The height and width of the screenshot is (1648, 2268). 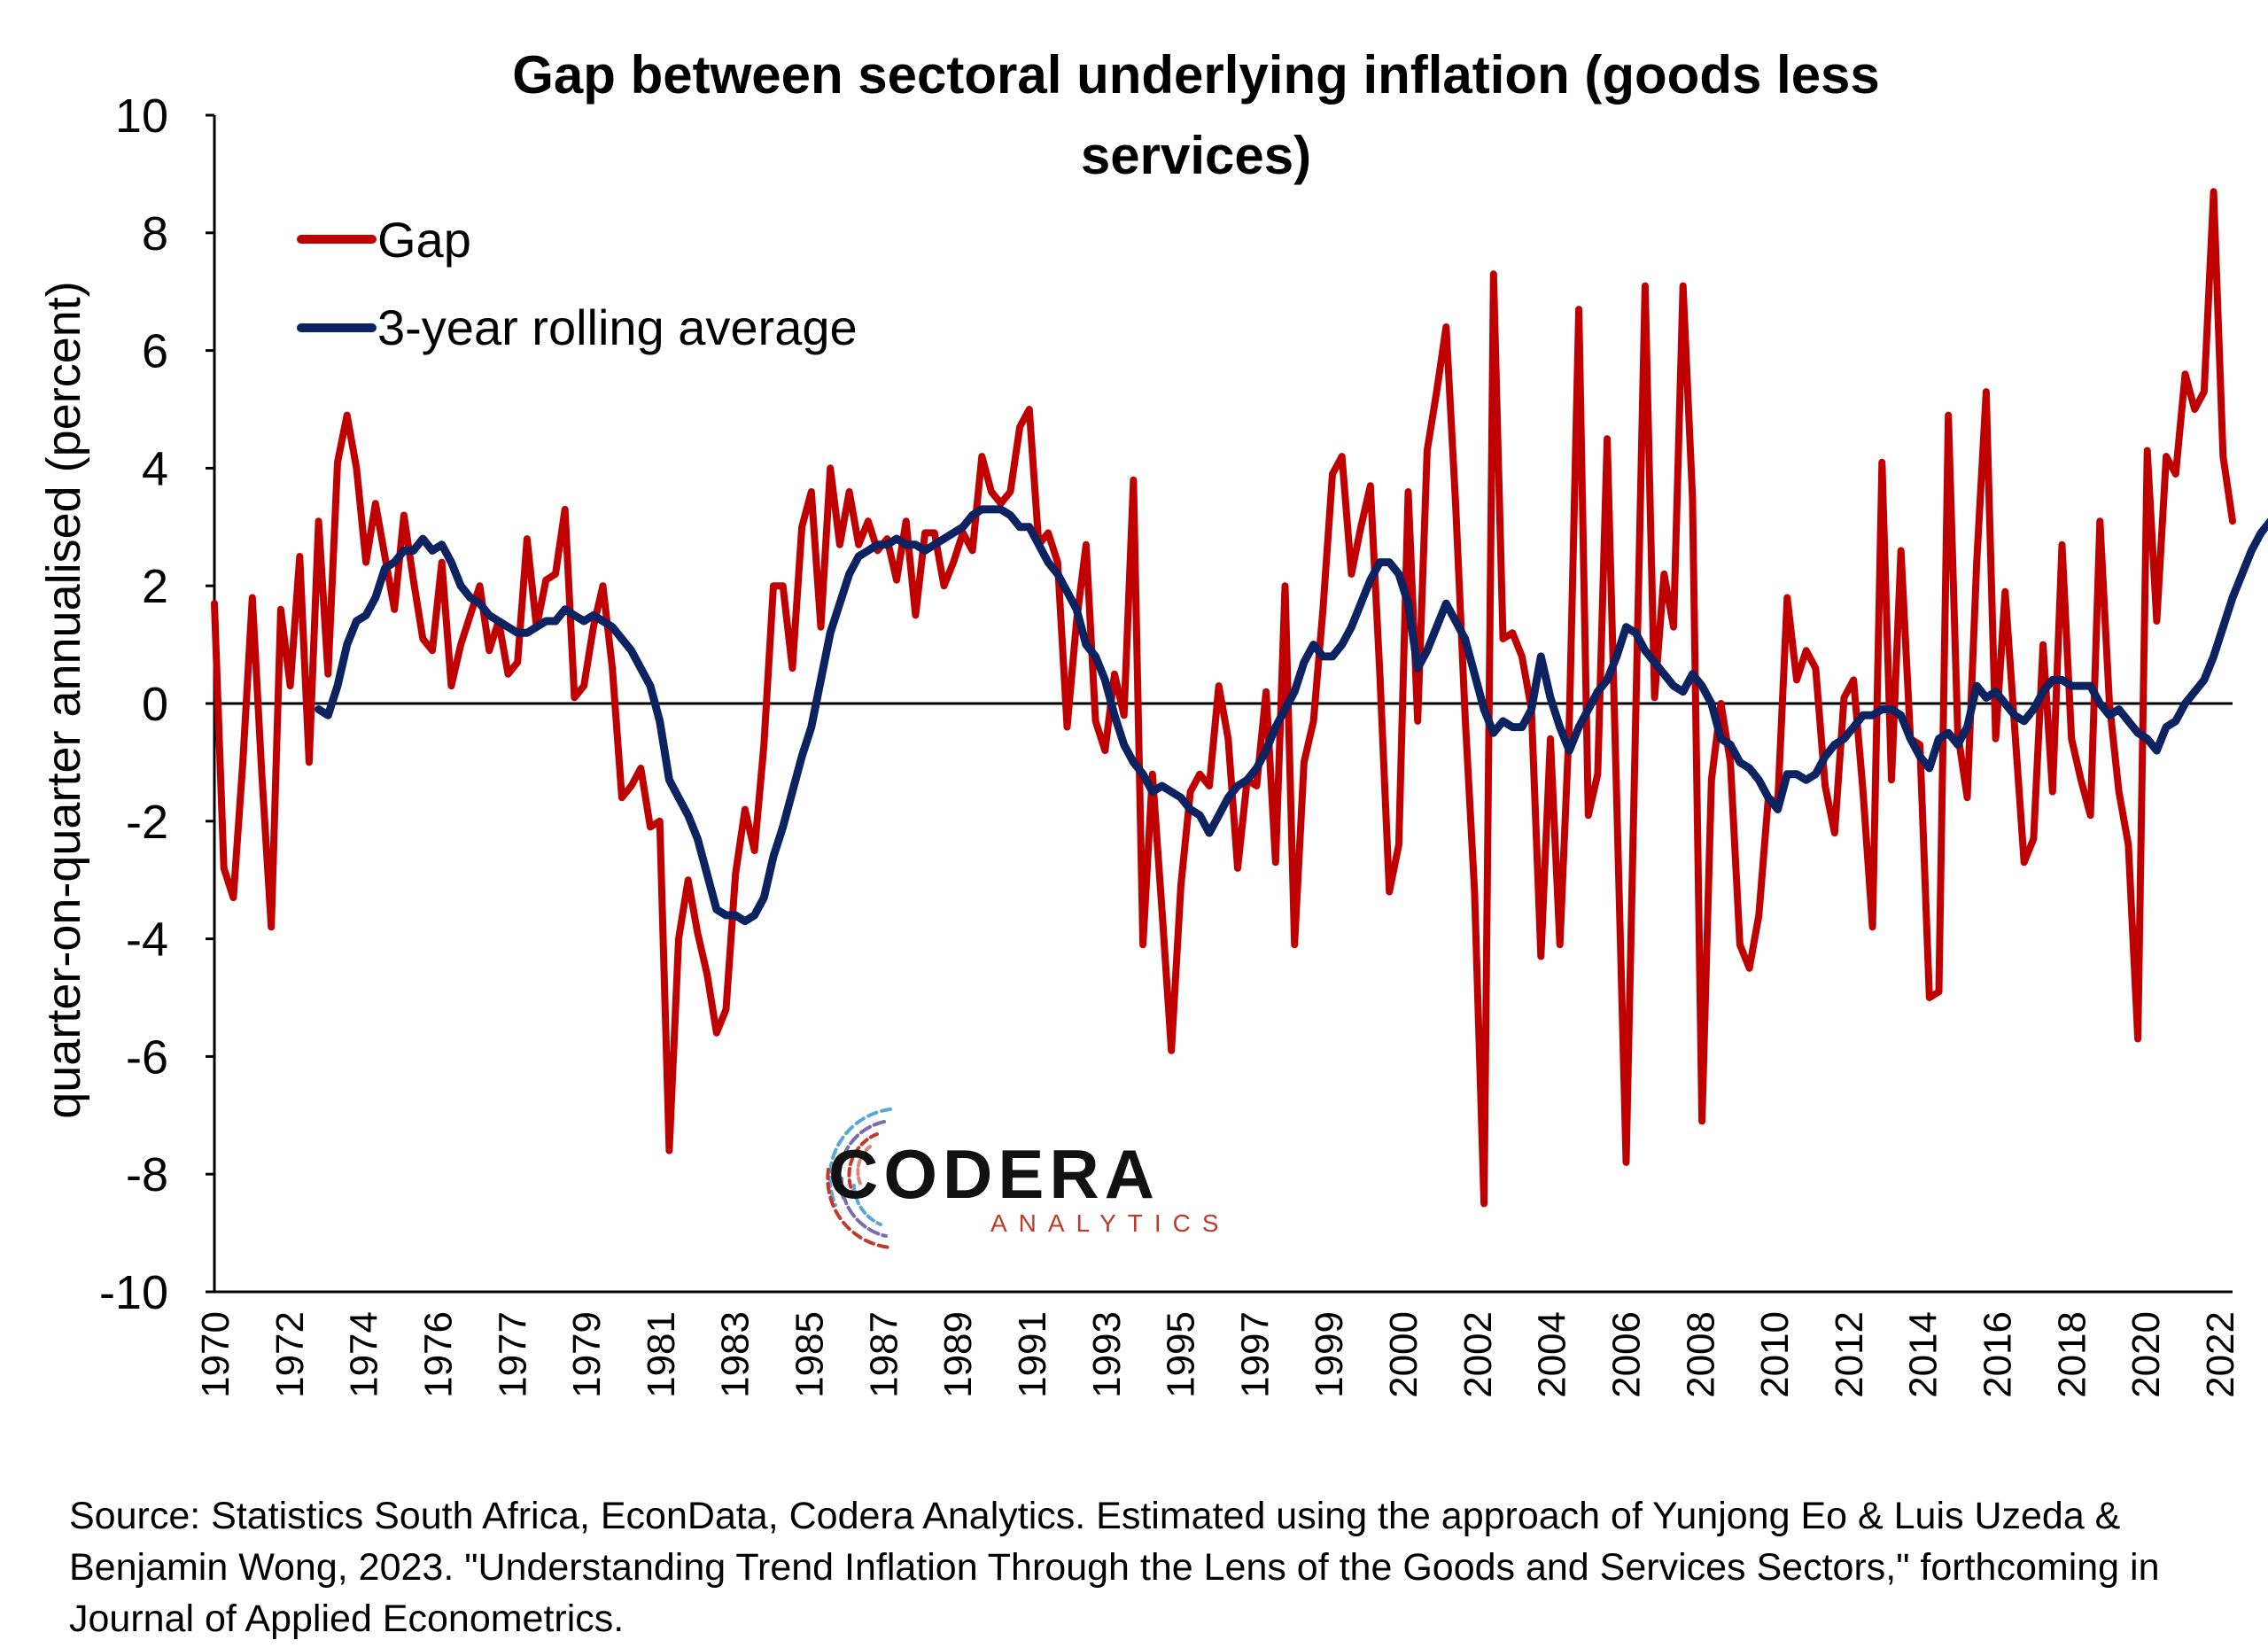 I want to click on x-tick-label: 1974, so click(x=364, y=1354).